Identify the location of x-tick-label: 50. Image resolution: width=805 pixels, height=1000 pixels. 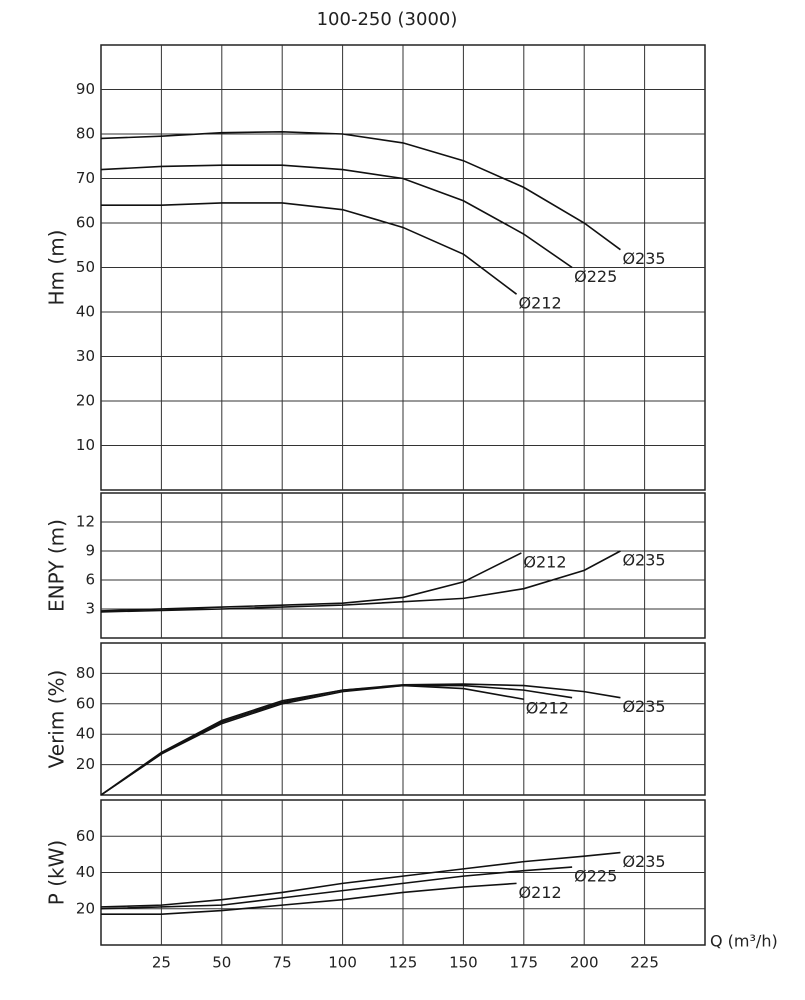
(221, 963).